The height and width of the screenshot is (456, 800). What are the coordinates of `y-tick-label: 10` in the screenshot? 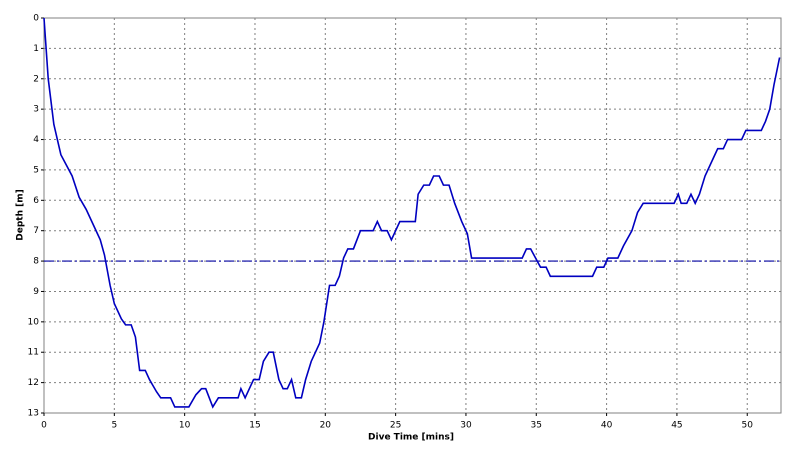 It's located at (34, 322).